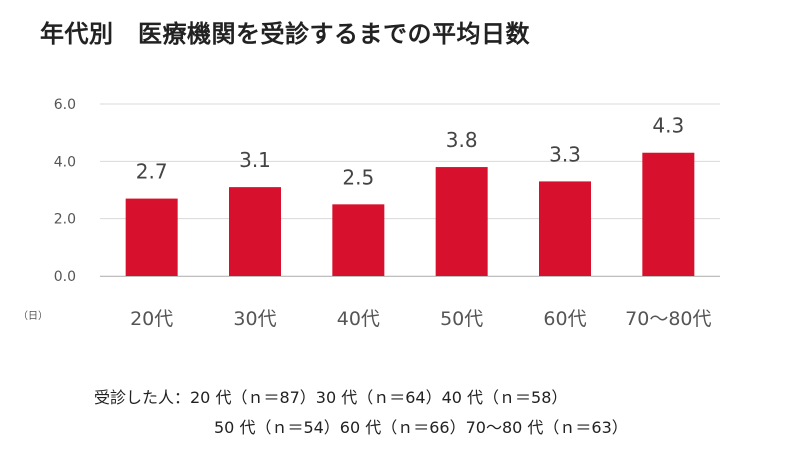  What do you see at coordinates (65, 220) in the screenshot?
I see `y-tick-label: 2.0` at bounding box center [65, 220].